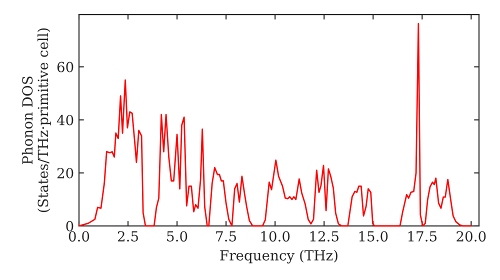  Describe the element at coordinates (128, 236) in the screenshot. I see `x-tick-label: 2.5` at that location.